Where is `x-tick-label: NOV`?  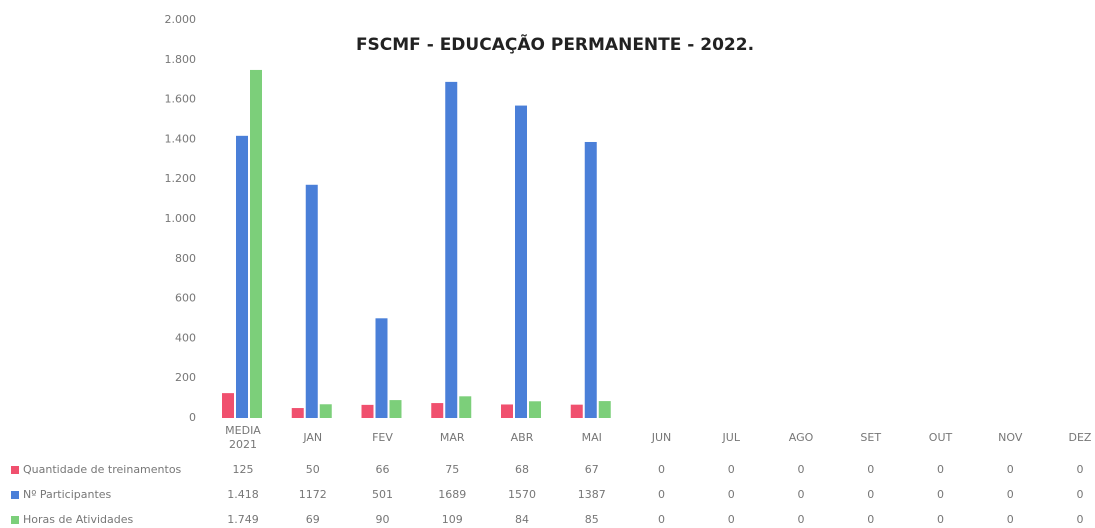
x-tick-label: NOV is located at coordinates (1010, 437).